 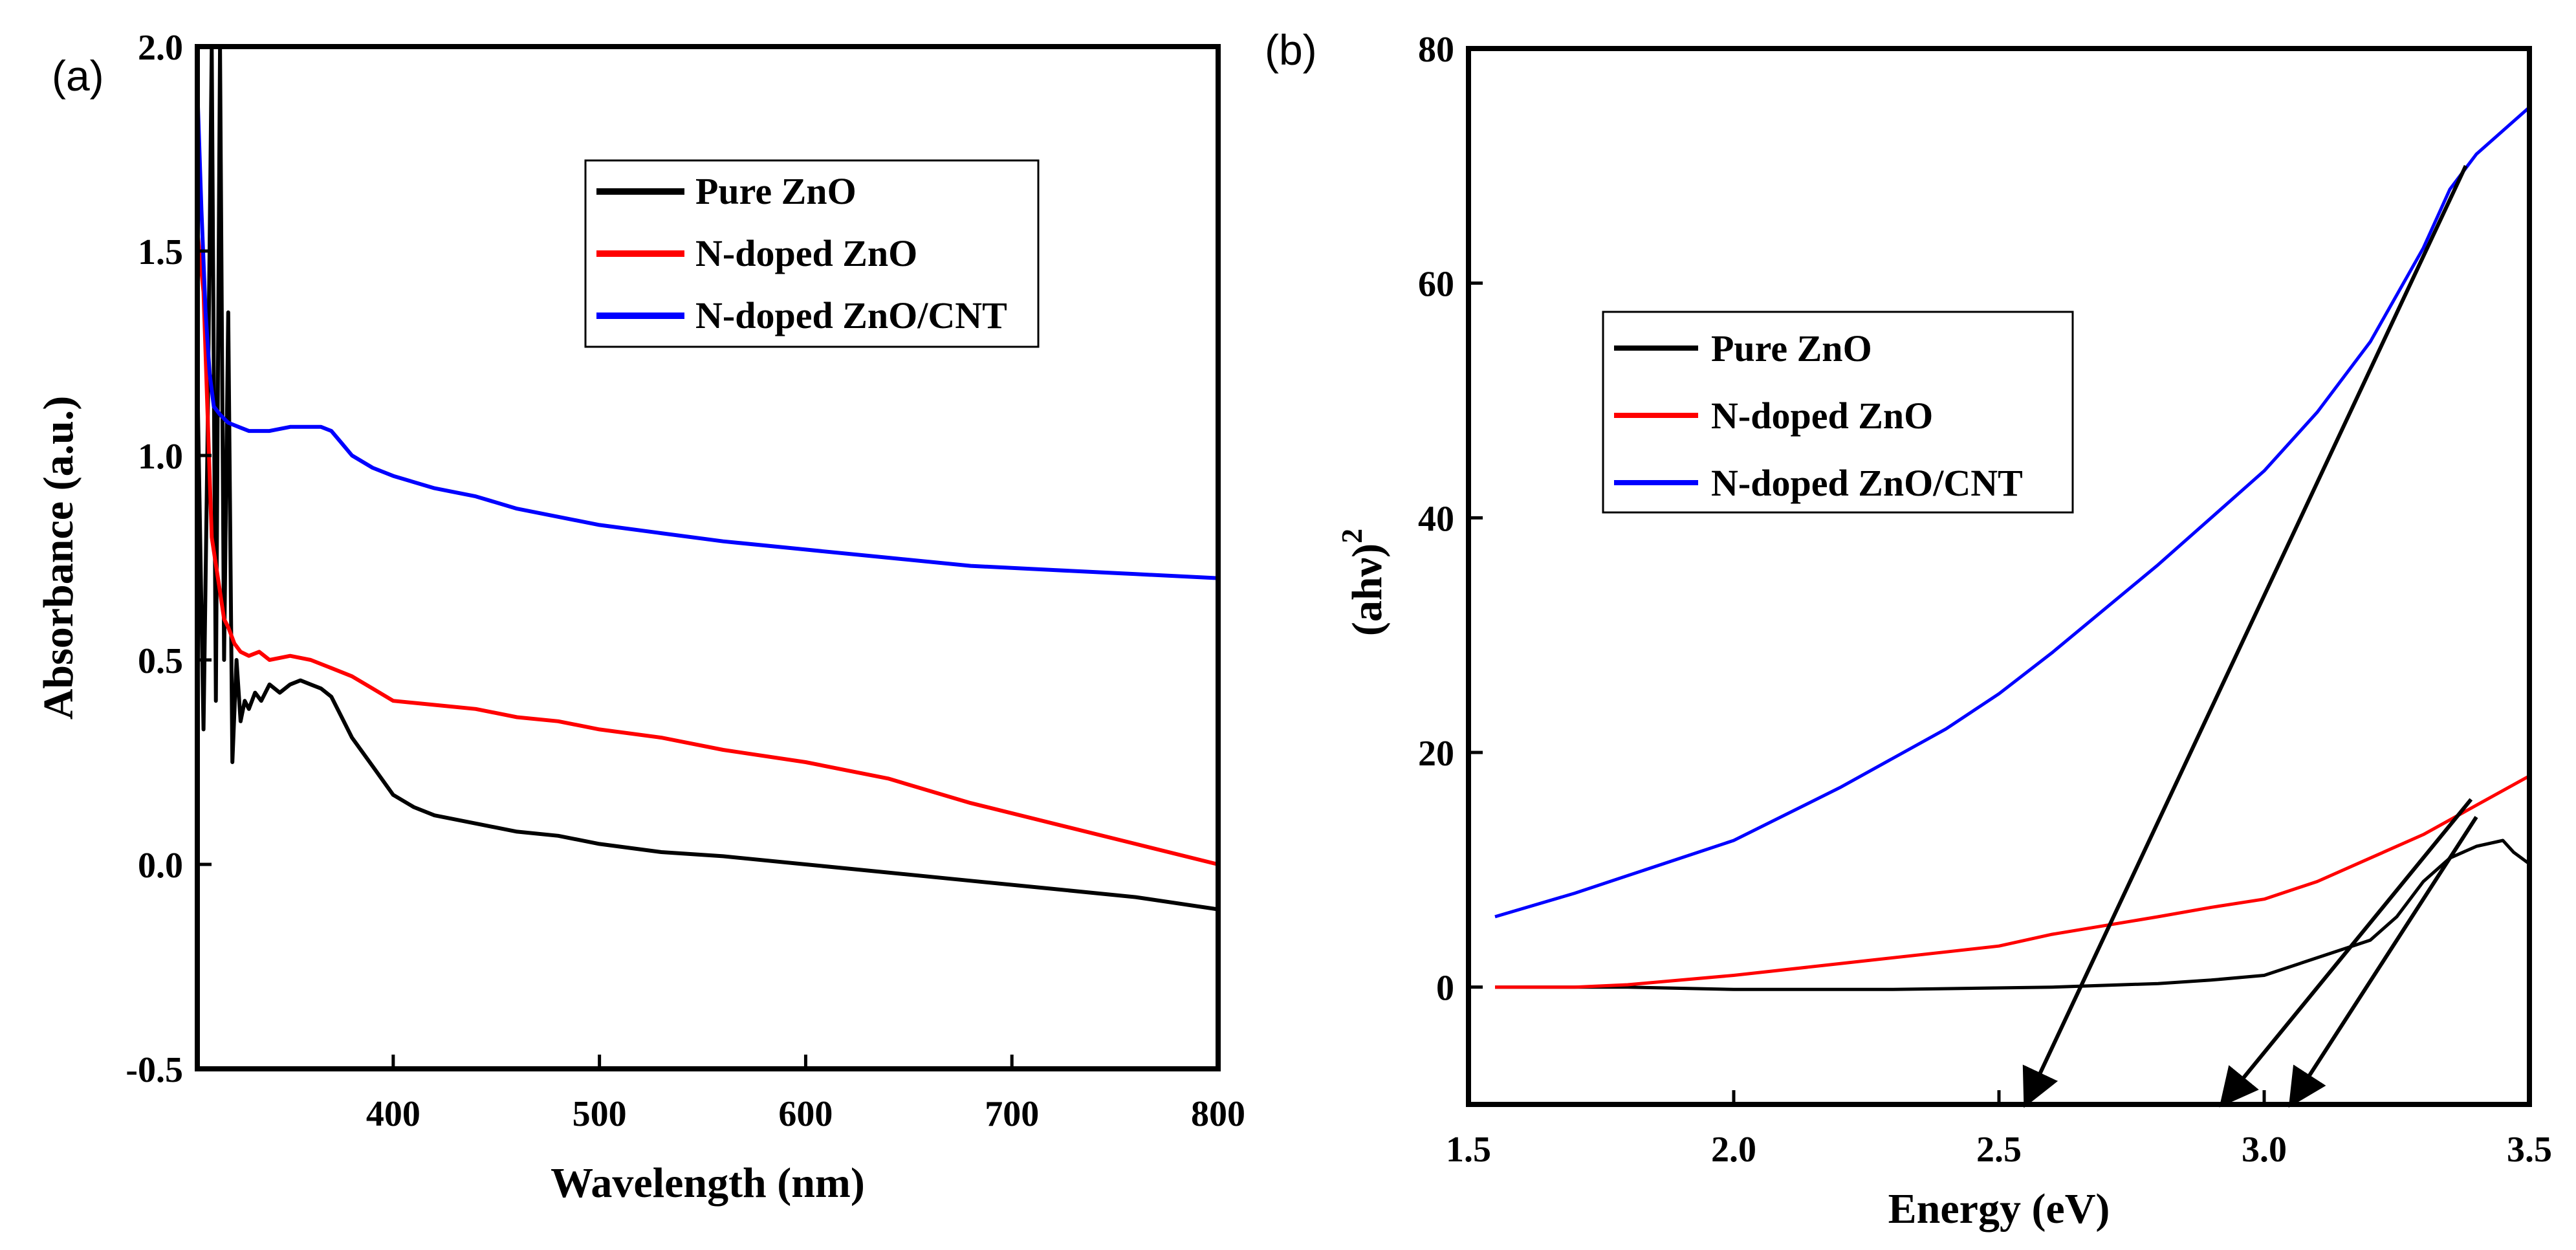 I want to click on y-tick-label-b-0: 0, so click(x=1445, y=989).